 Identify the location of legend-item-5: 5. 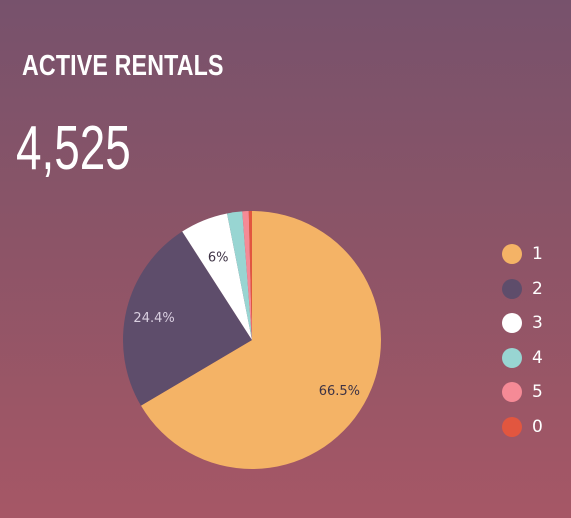
(532, 392).